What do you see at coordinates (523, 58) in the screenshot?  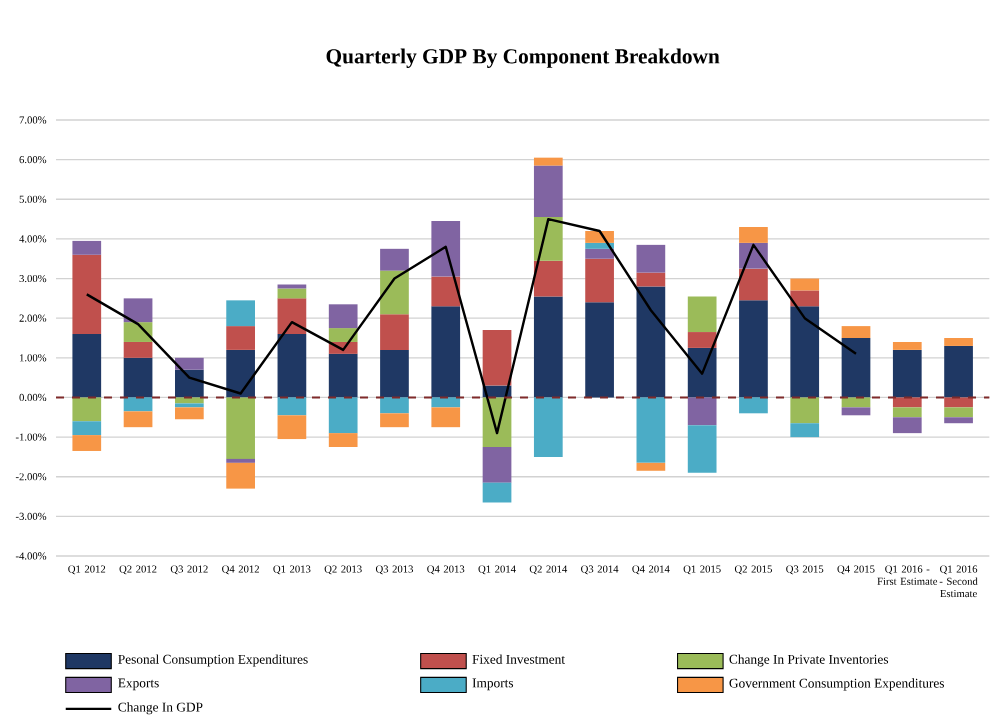 I see `chart-title: Quarterly GDP By Component Breakdown` at bounding box center [523, 58].